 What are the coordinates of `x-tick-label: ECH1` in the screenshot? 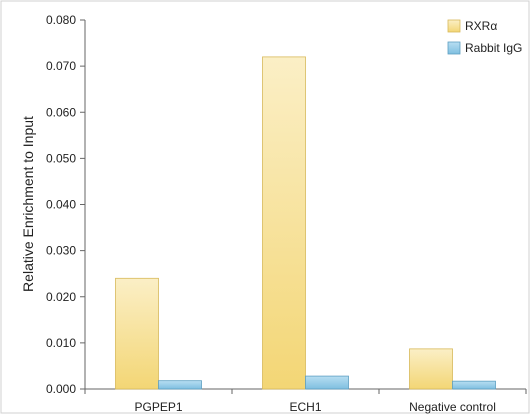 It's located at (305, 407).